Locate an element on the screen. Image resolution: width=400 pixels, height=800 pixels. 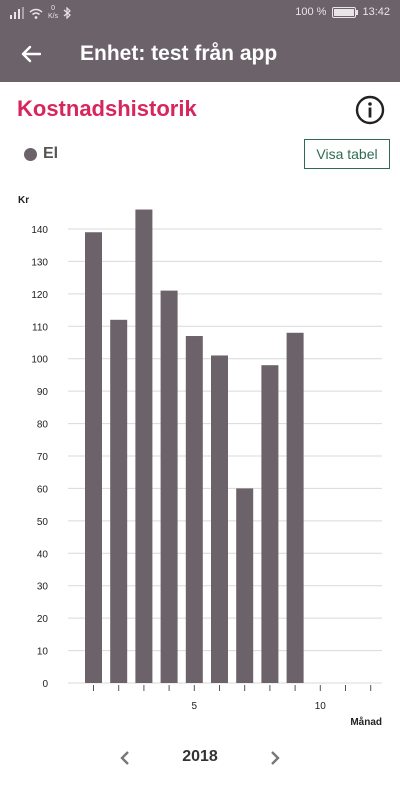
clock: 13:42 is located at coordinates (376, 12).